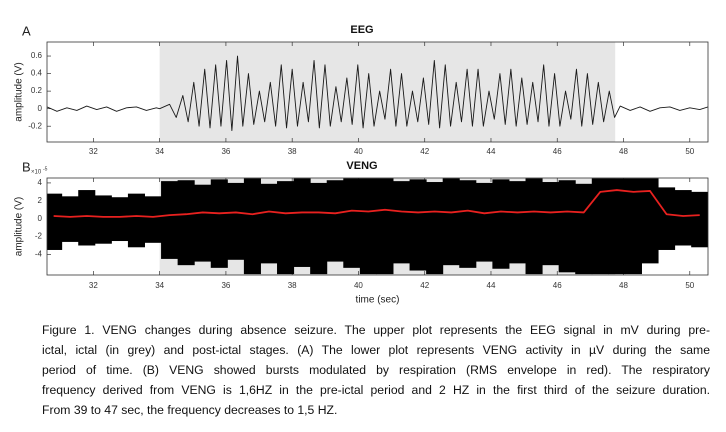 This screenshot has width=726, height=432. I want to click on y-tick-label: 2, so click(40, 200).